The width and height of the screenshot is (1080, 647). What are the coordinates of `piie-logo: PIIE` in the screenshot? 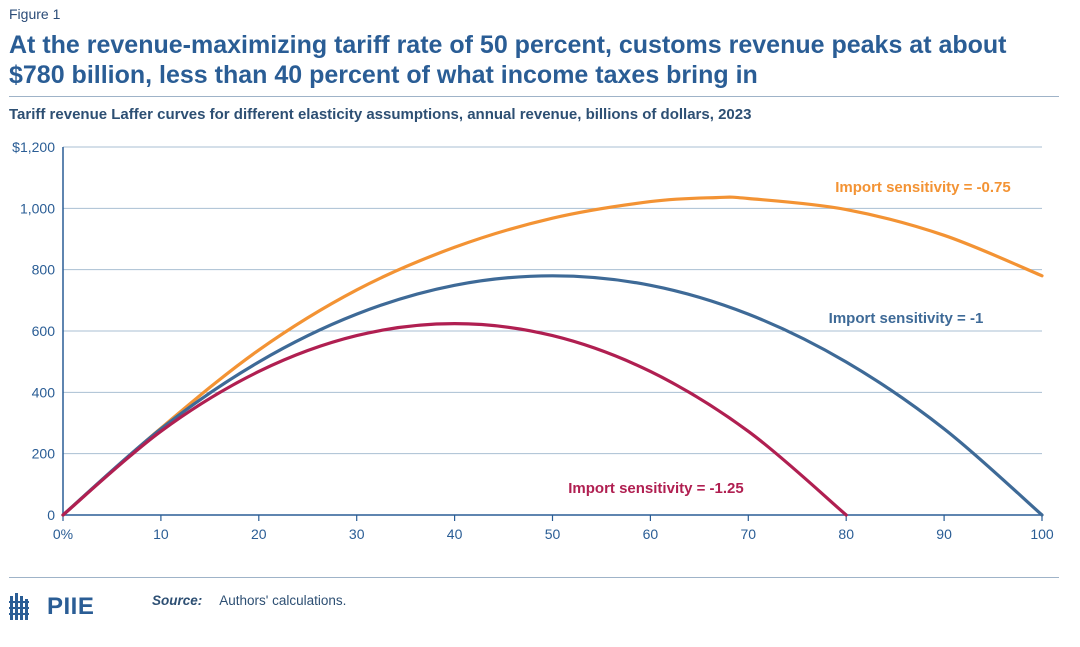 It's located at (51, 607).